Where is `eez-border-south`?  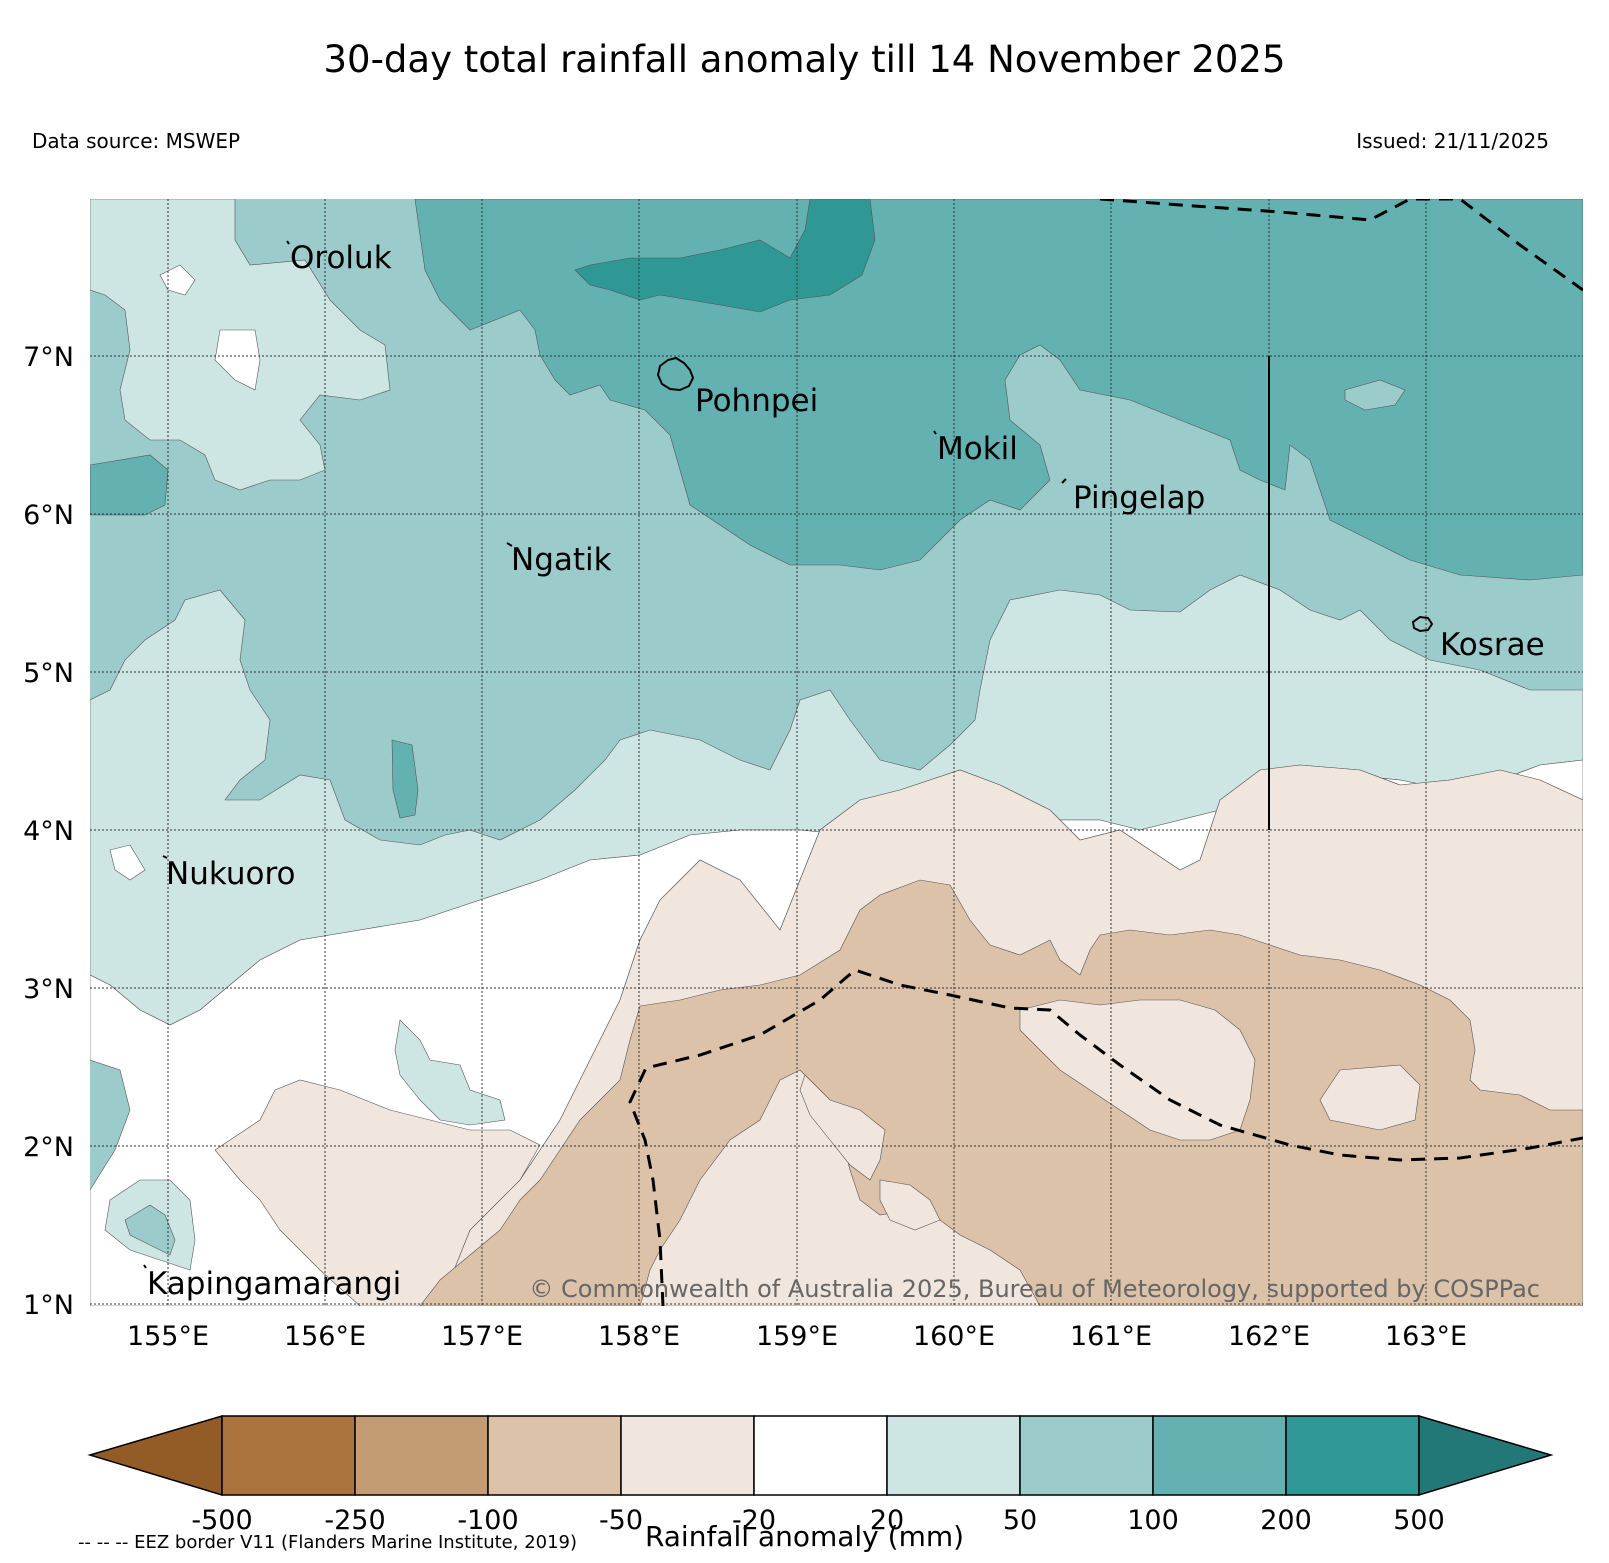
eez-border-south is located at coordinates (1105, 1137).